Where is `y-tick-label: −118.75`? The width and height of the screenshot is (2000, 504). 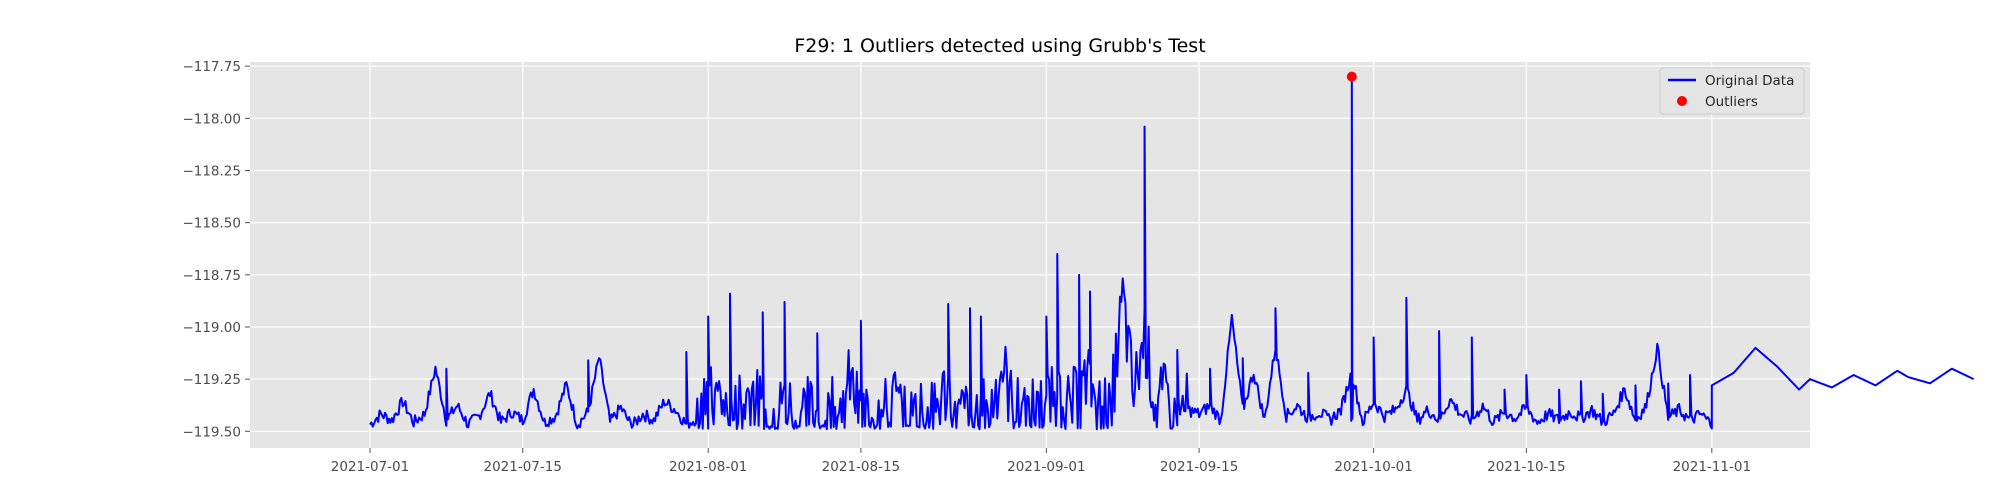 y-tick-label: −118.75 is located at coordinates (211, 276).